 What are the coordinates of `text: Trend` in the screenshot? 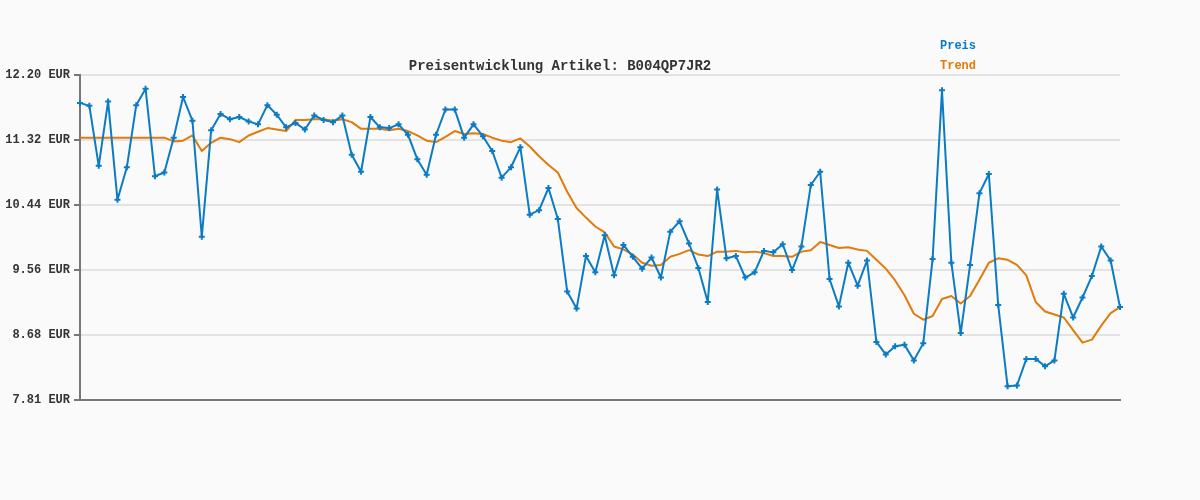 It's located at (958, 66).